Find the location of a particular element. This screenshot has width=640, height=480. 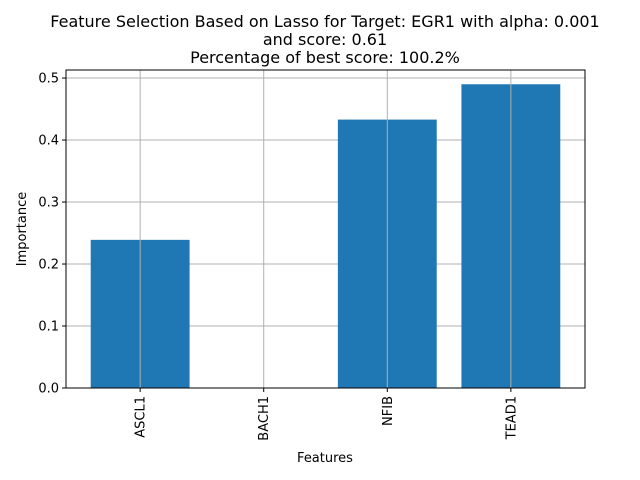

y-tick-label: 0.4 is located at coordinates (48, 141).